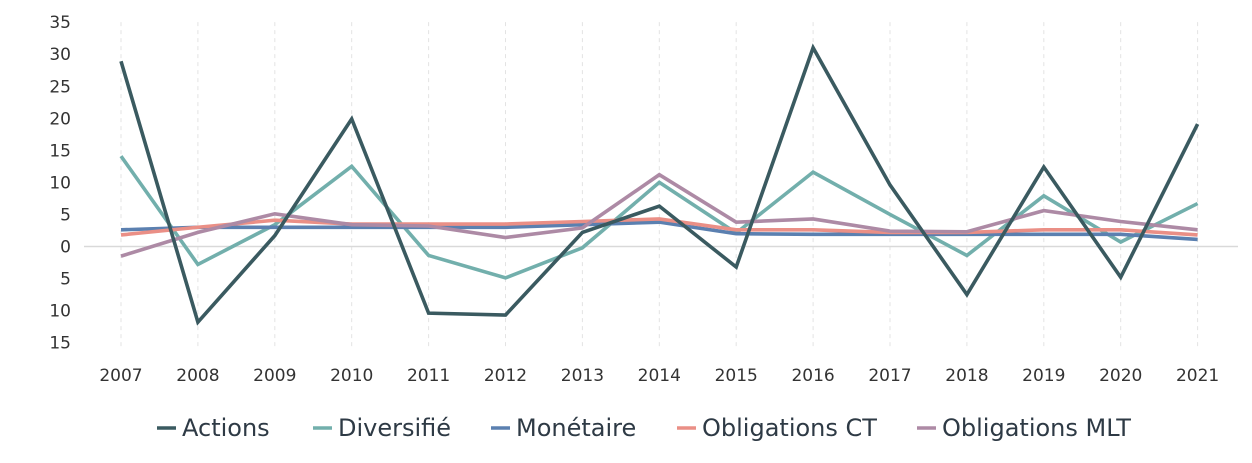 The height and width of the screenshot is (463, 1252). Describe the element at coordinates (65, 248) in the screenshot. I see `y-tick-label: 0` at that location.